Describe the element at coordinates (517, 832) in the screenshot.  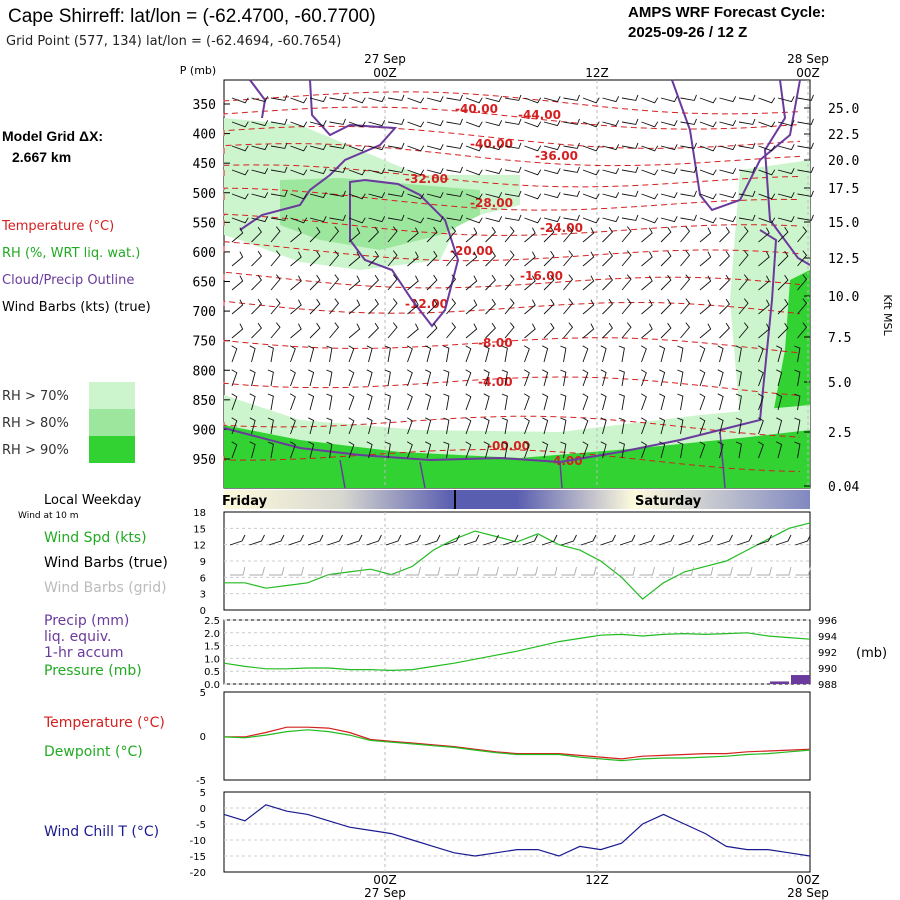
I see `wind-chill-frame` at that location.